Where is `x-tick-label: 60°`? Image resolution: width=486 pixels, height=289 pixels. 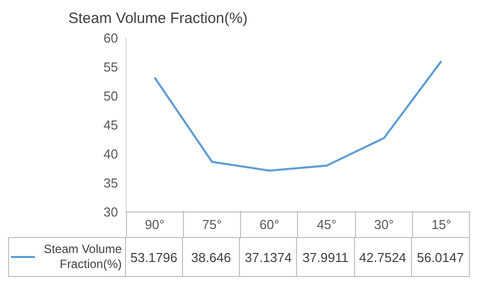
x-tick-label: 60° is located at coordinates (269, 224).